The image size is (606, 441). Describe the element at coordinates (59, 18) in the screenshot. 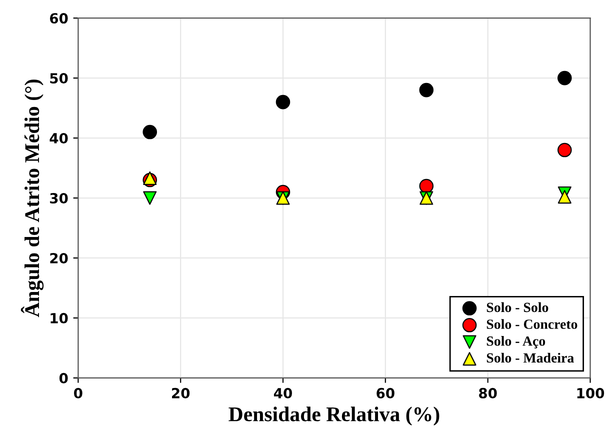

I see `y-tick-label: 60` at that location.